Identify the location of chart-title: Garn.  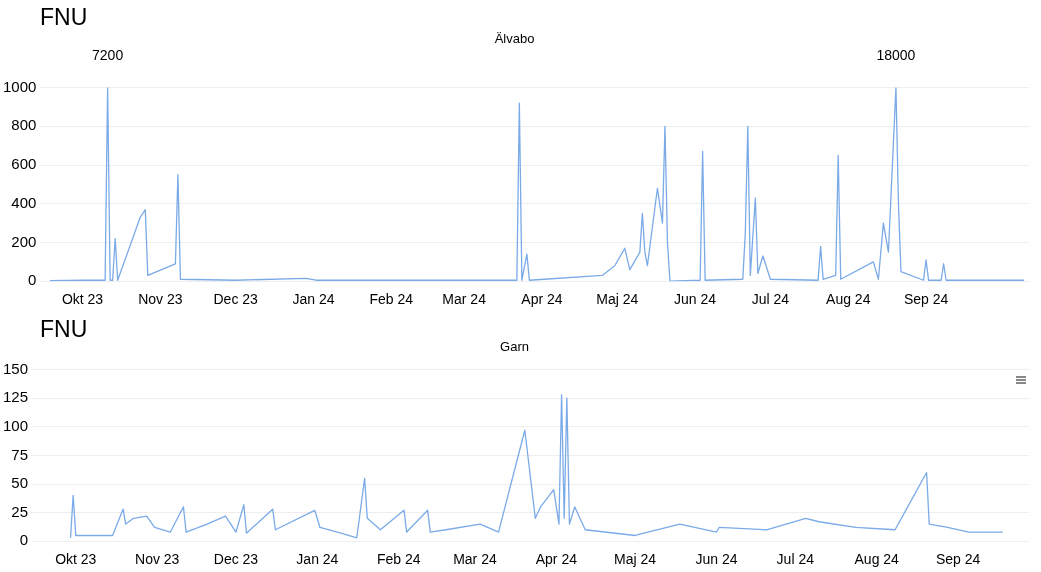
(514, 347).